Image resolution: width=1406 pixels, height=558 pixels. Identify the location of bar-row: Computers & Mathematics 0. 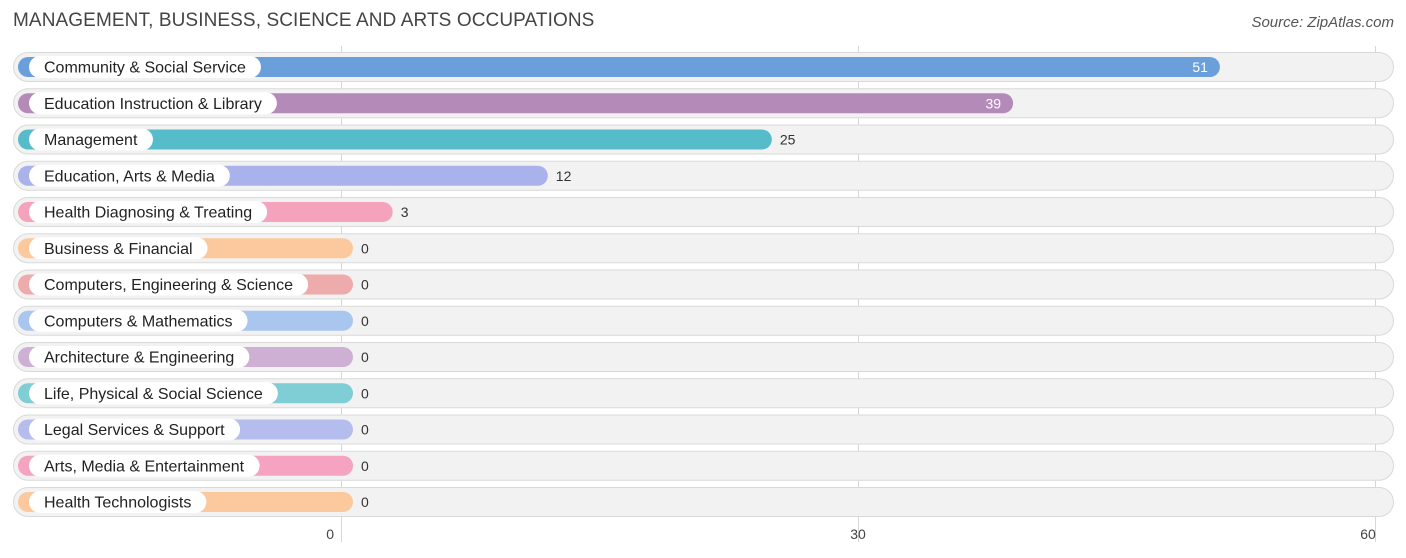
(703, 320).